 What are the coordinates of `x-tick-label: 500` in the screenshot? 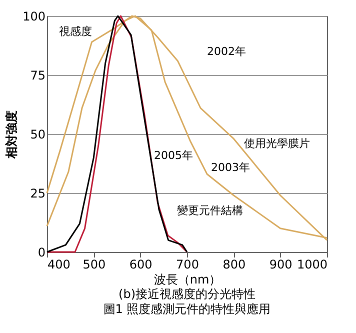 It's located at (94, 265).